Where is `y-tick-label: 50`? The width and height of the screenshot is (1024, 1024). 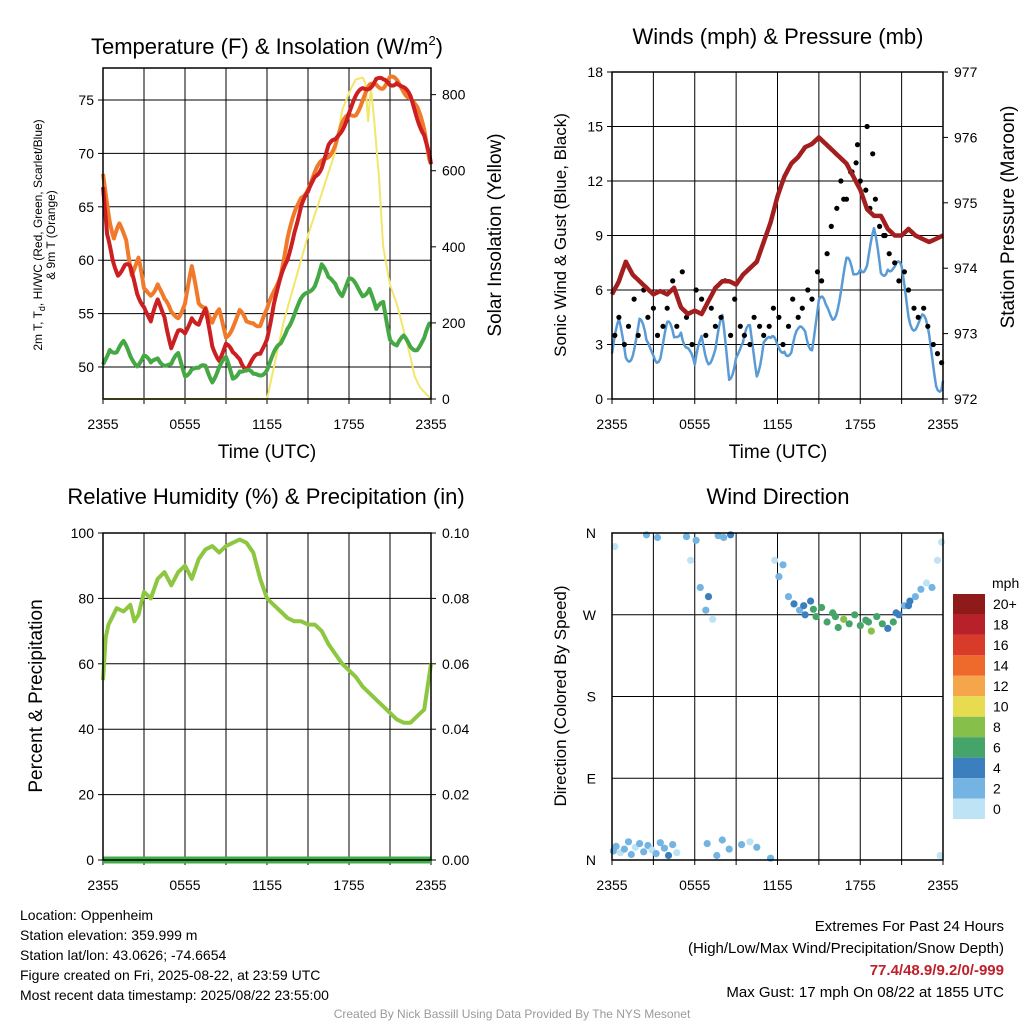 y-tick-label: 50 is located at coordinates (86, 367).